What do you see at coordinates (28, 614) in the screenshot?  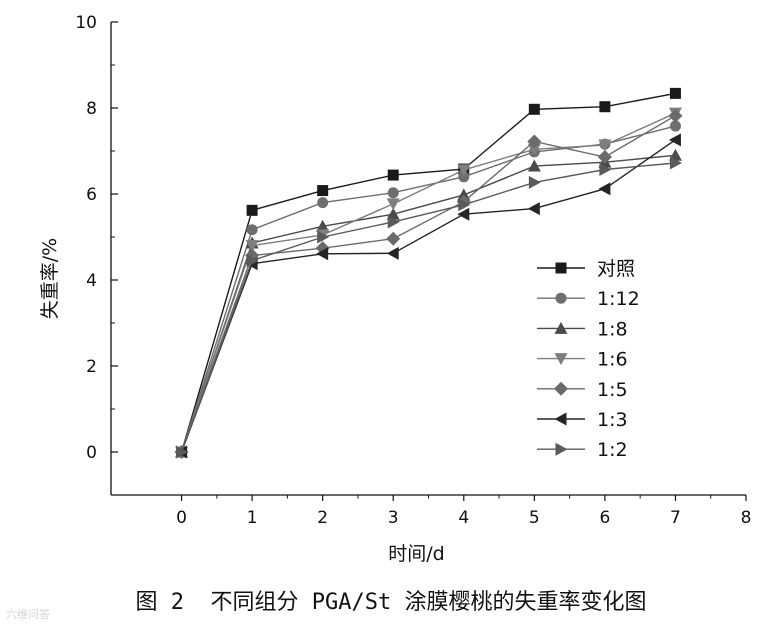 I see `watermark: 六维问答` at bounding box center [28, 614].